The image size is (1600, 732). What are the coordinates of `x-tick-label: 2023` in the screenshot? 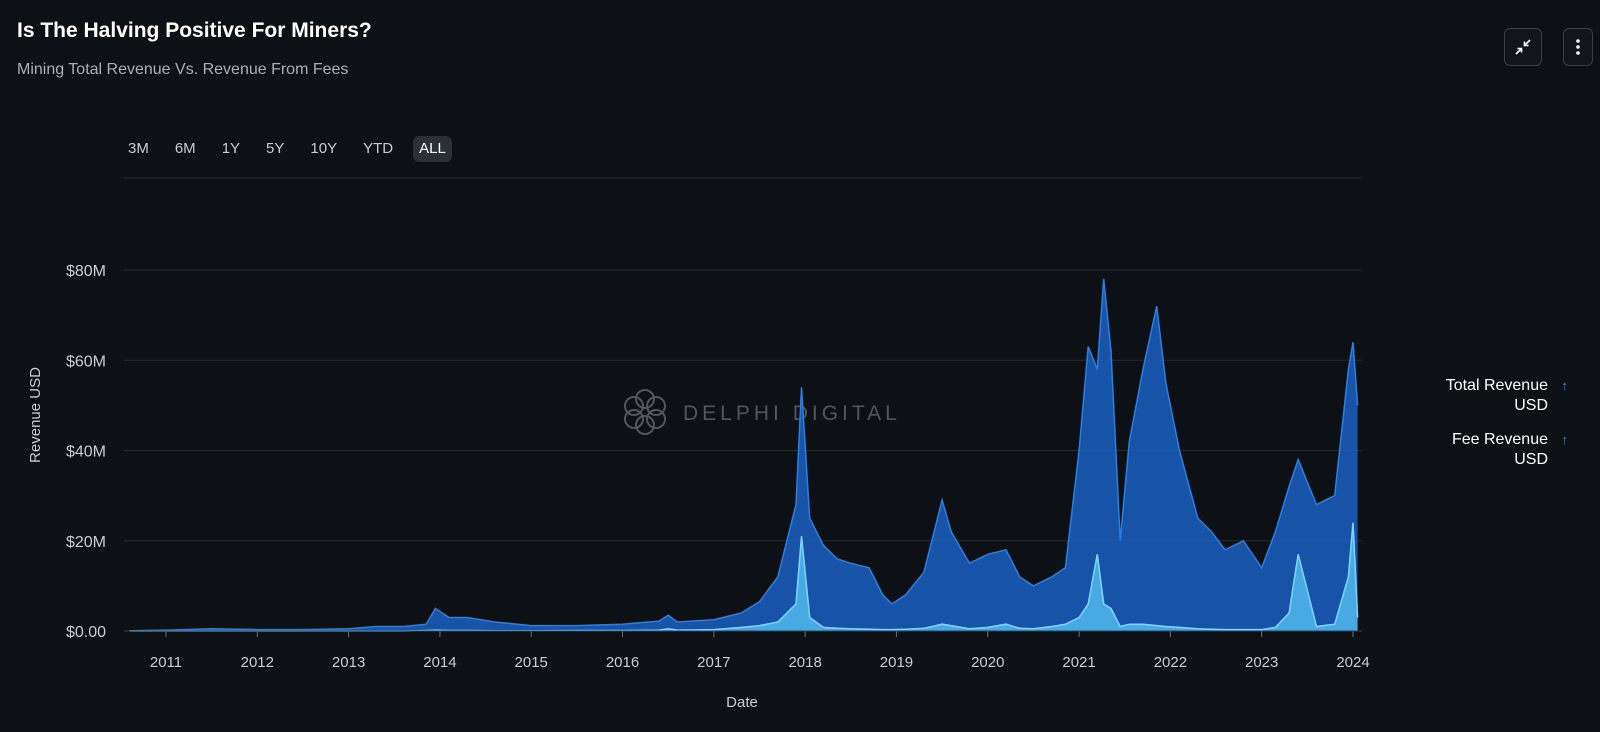 It's located at (1261, 662).